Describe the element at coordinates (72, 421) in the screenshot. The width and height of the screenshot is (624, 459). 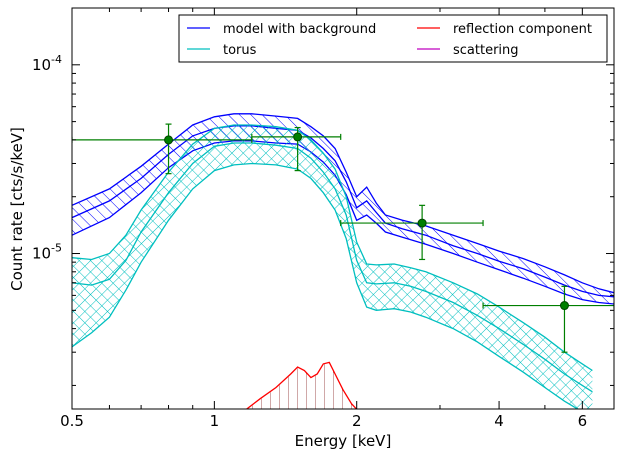
I see `x-tick-label-0: 0.5` at that location.